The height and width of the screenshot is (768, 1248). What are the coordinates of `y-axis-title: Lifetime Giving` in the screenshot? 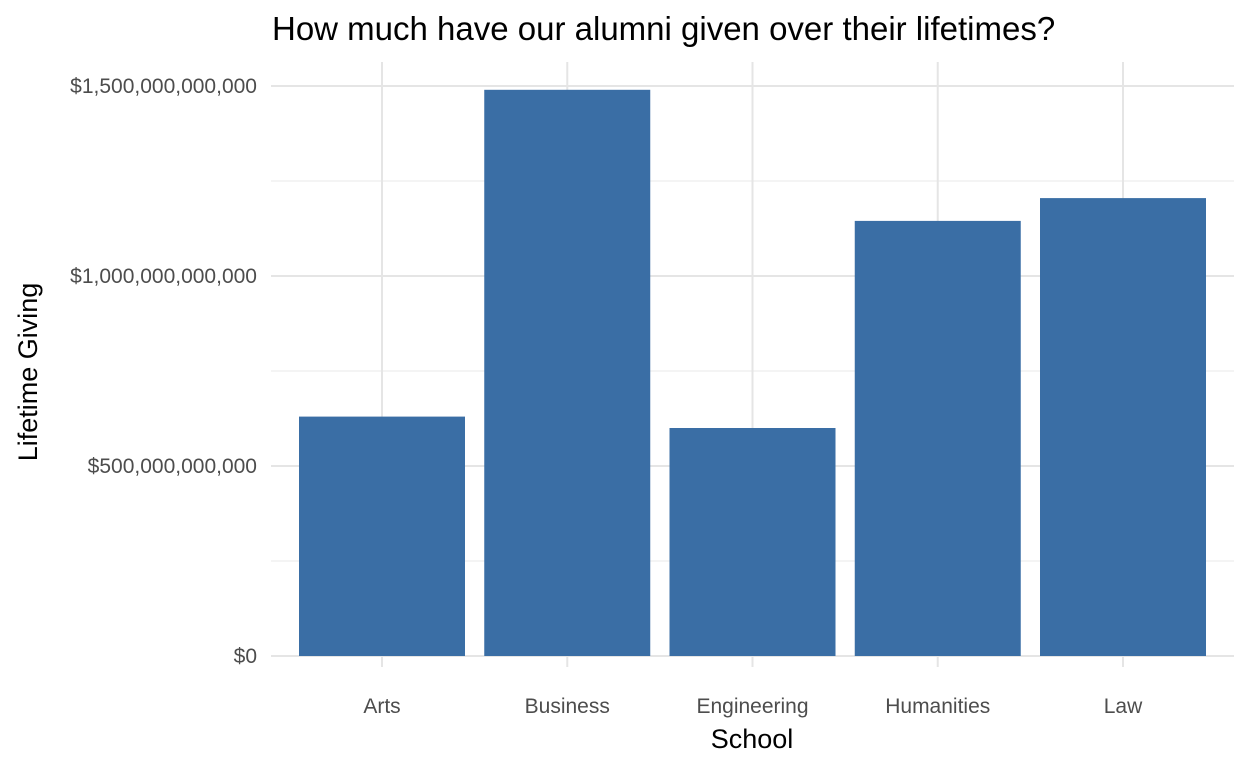 It's located at (28, 372).